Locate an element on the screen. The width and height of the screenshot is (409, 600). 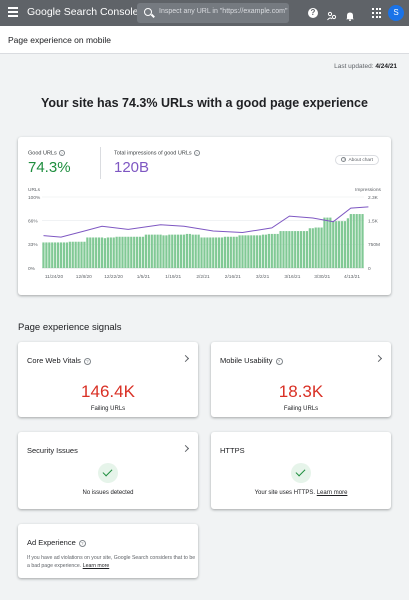
bell-icon is located at coordinates (350, 15).